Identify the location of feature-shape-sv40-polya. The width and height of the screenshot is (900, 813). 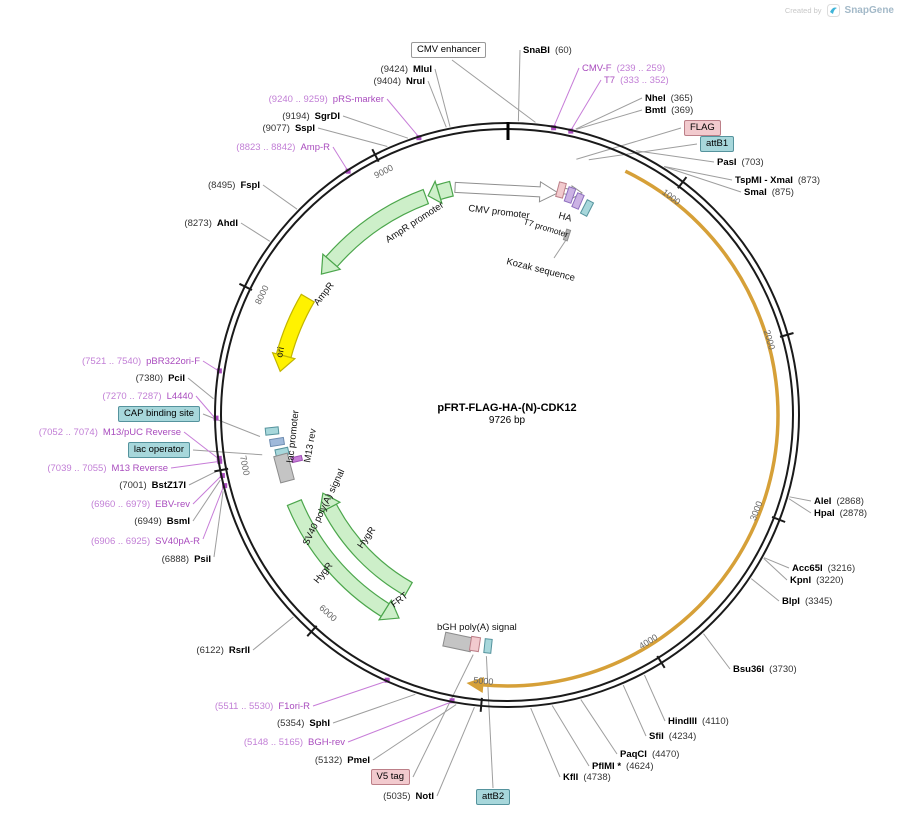
(284, 468).